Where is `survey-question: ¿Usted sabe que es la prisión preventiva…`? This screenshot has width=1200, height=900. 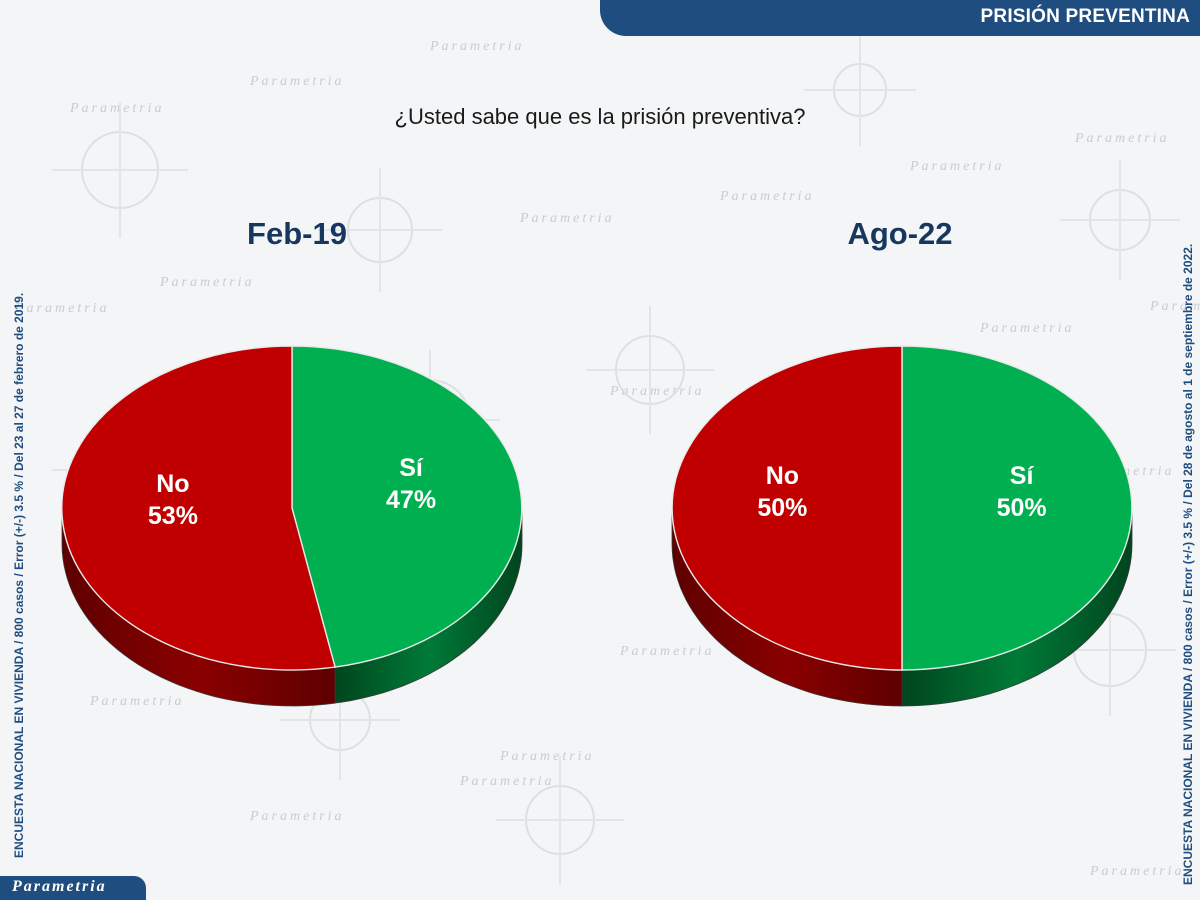
survey-question: ¿Usted sabe que es la prisión preventiva… is located at coordinates (600, 116).